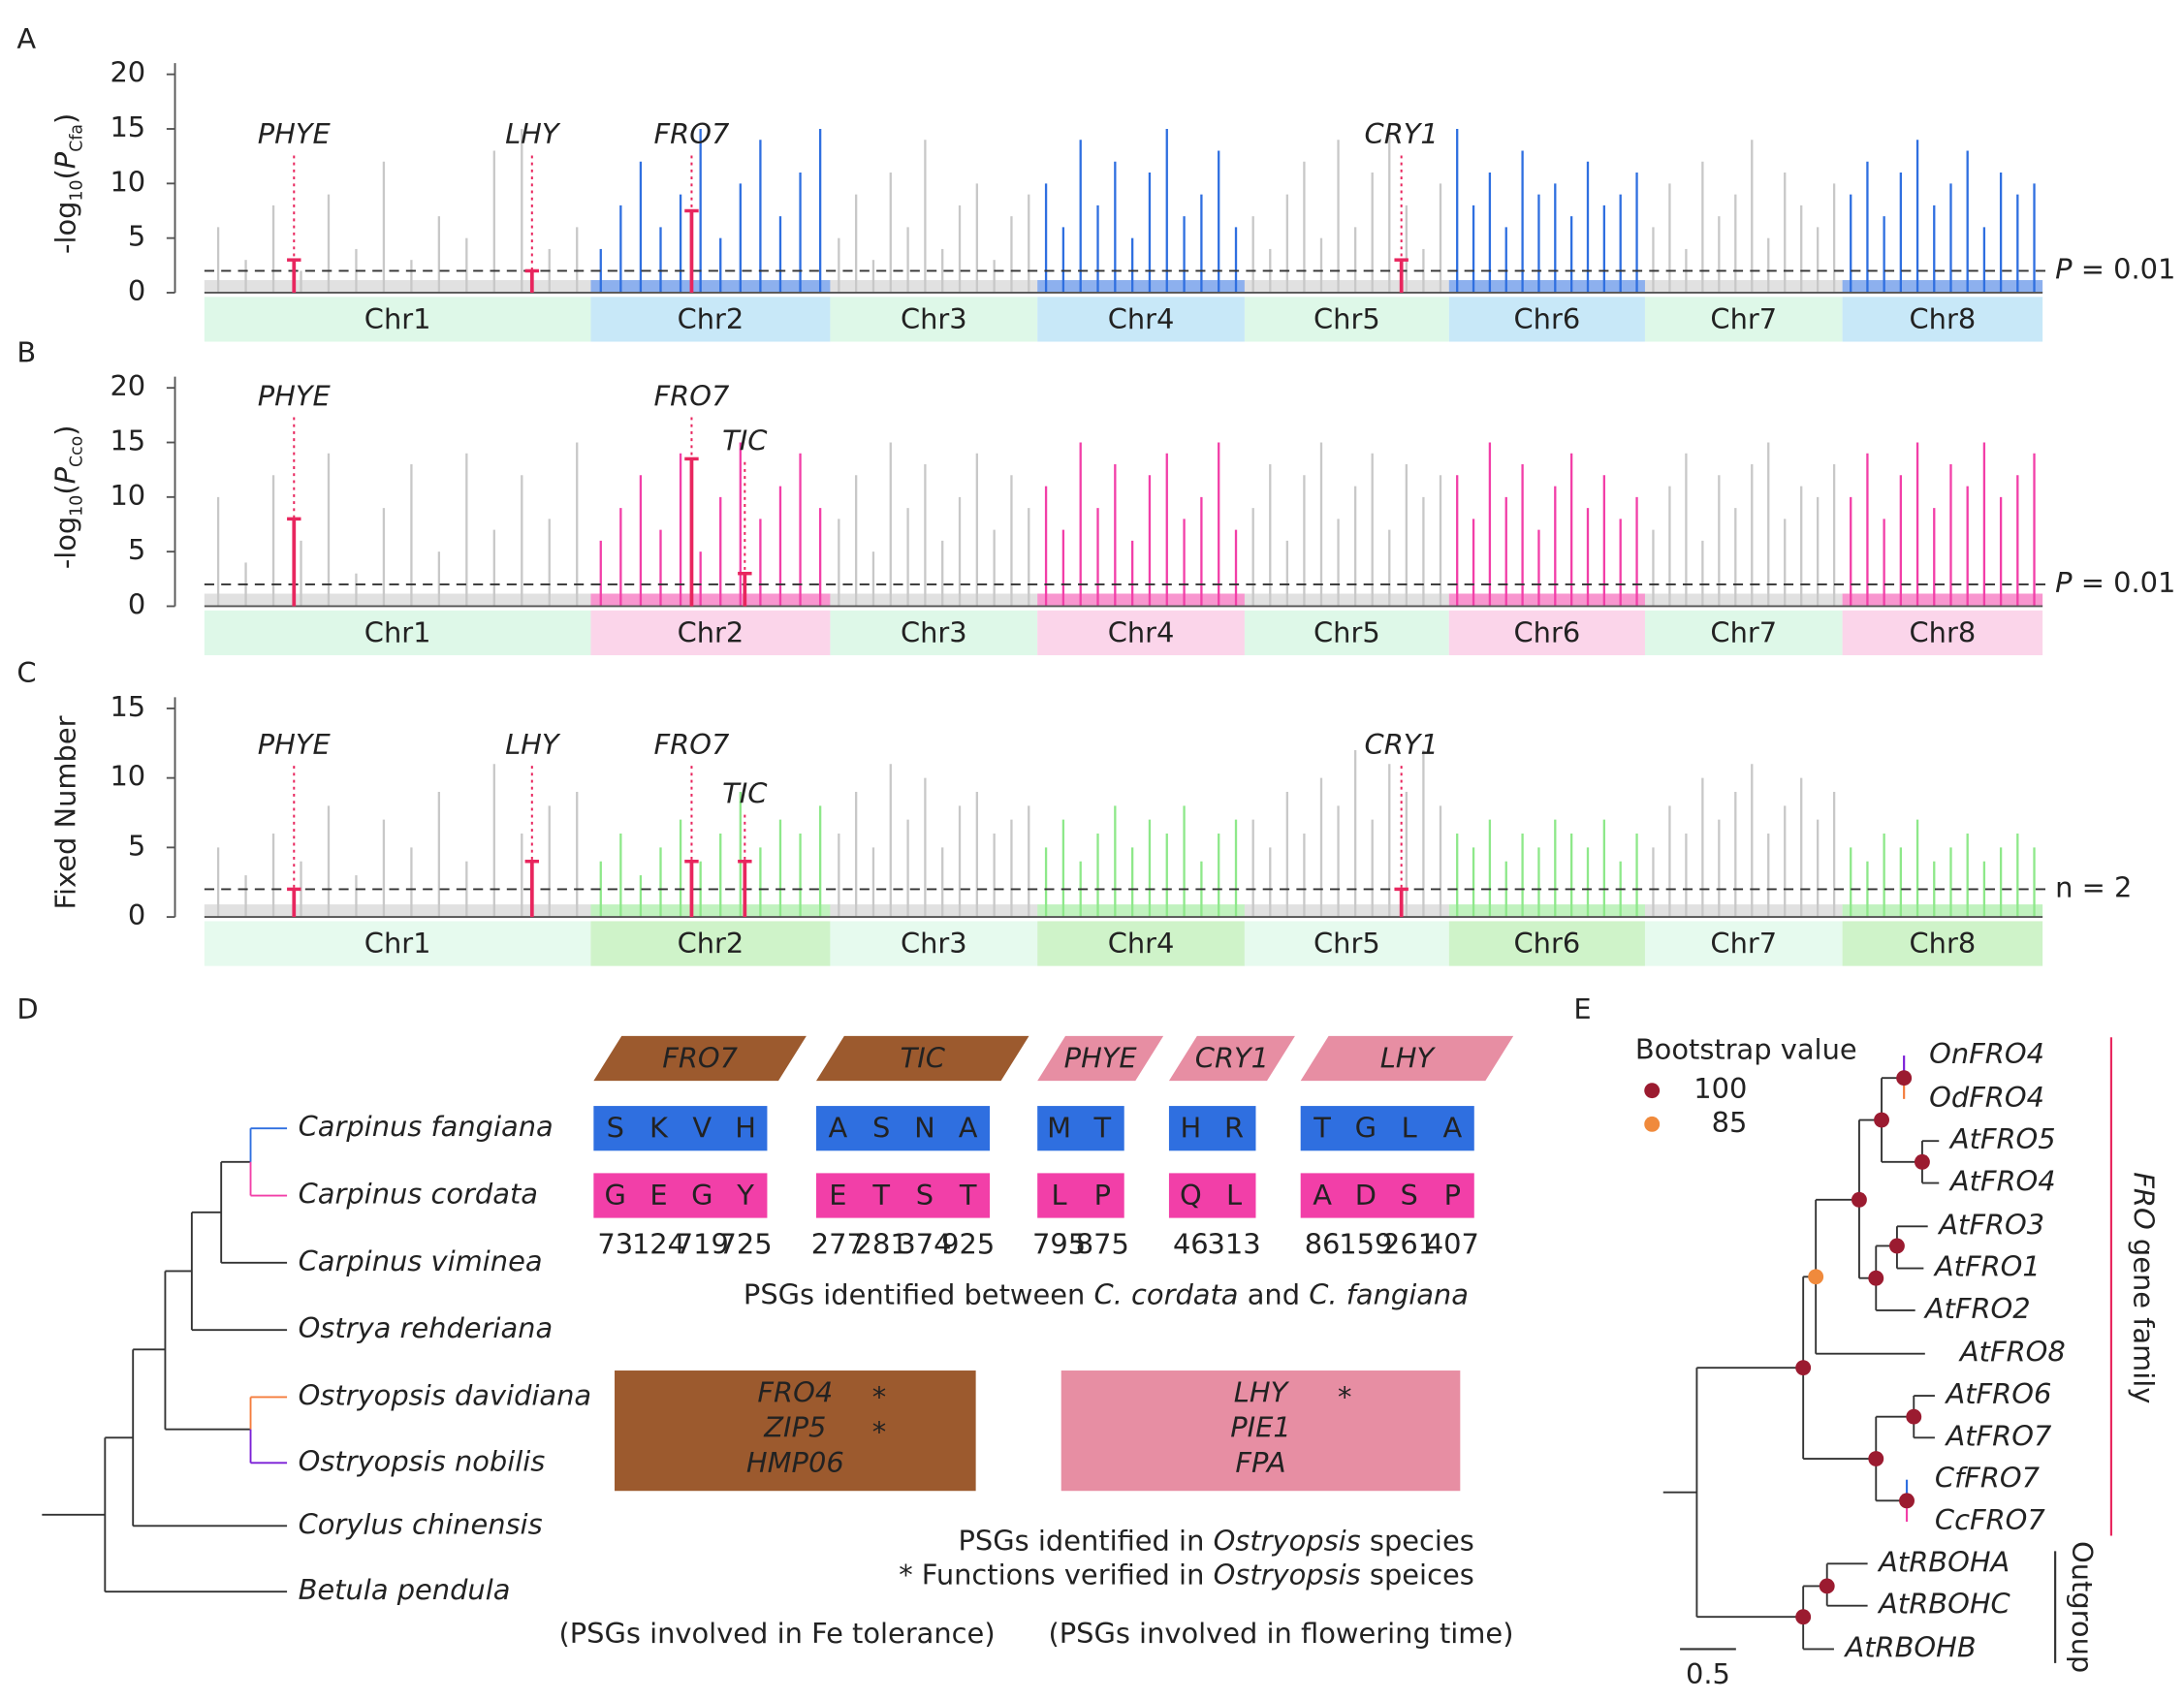  Describe the element at coordinates (1418, 1542) in the screenshot. I see `caption-part: species` at that location.